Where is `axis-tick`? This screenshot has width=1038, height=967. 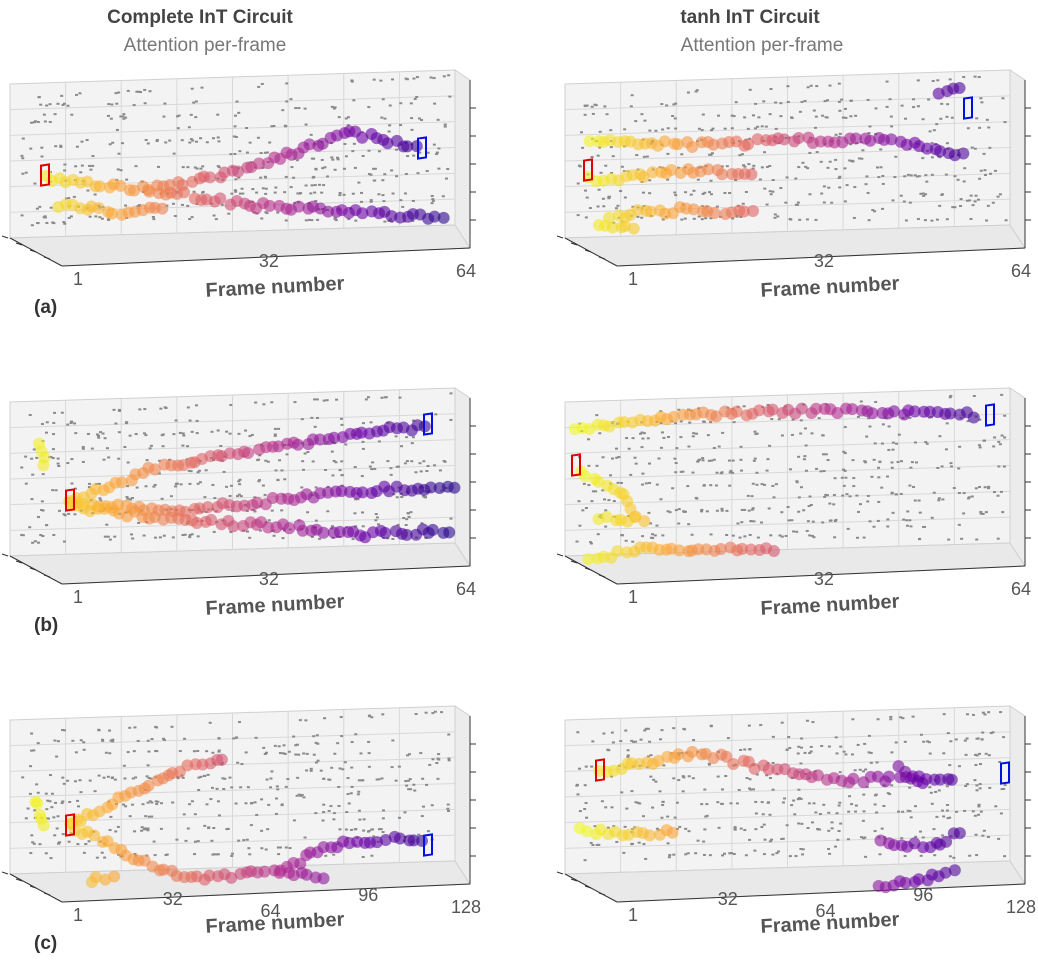
axis-tick is located at coordinates (588, 251).